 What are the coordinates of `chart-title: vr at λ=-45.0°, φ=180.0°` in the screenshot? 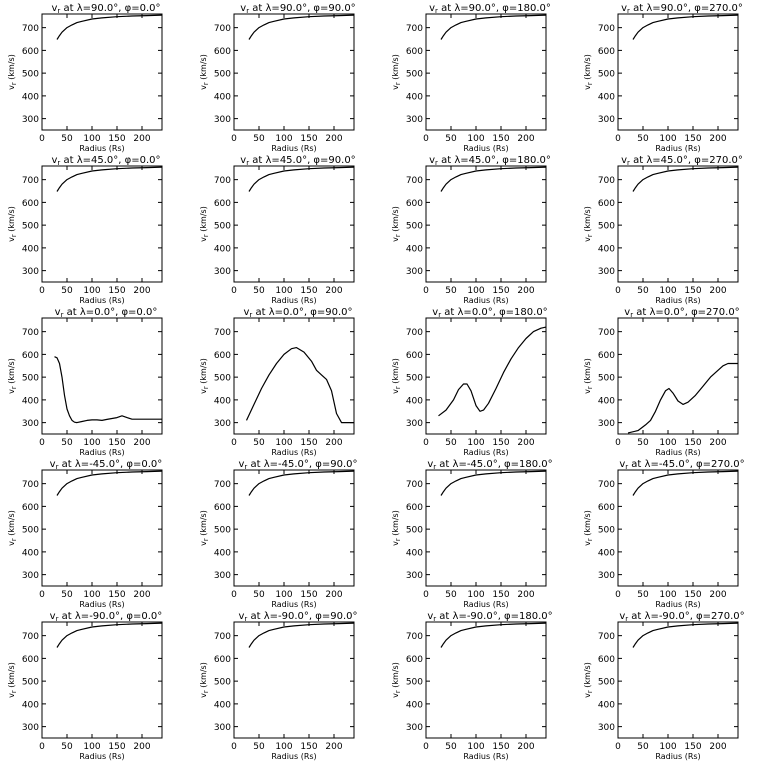 It's located at (489, 465).